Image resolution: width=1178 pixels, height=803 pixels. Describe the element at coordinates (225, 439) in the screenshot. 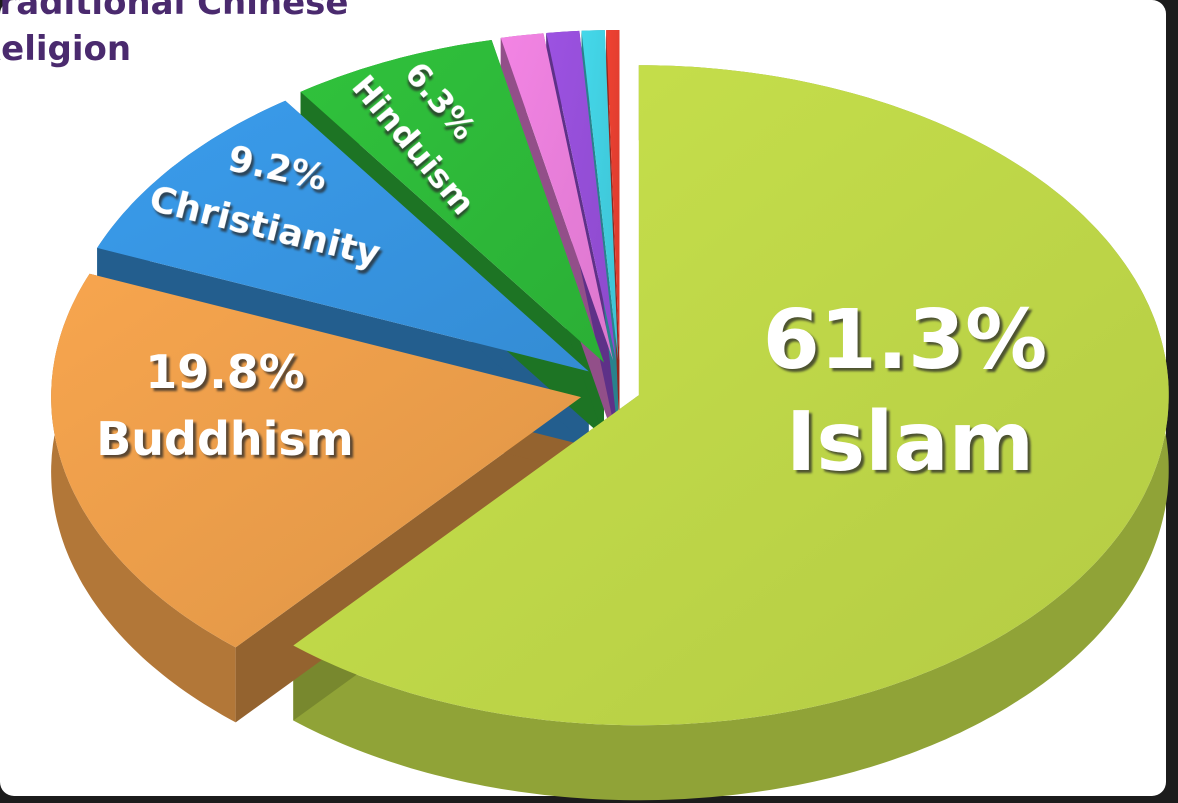

I see `category-label: Buddhism` at that location.